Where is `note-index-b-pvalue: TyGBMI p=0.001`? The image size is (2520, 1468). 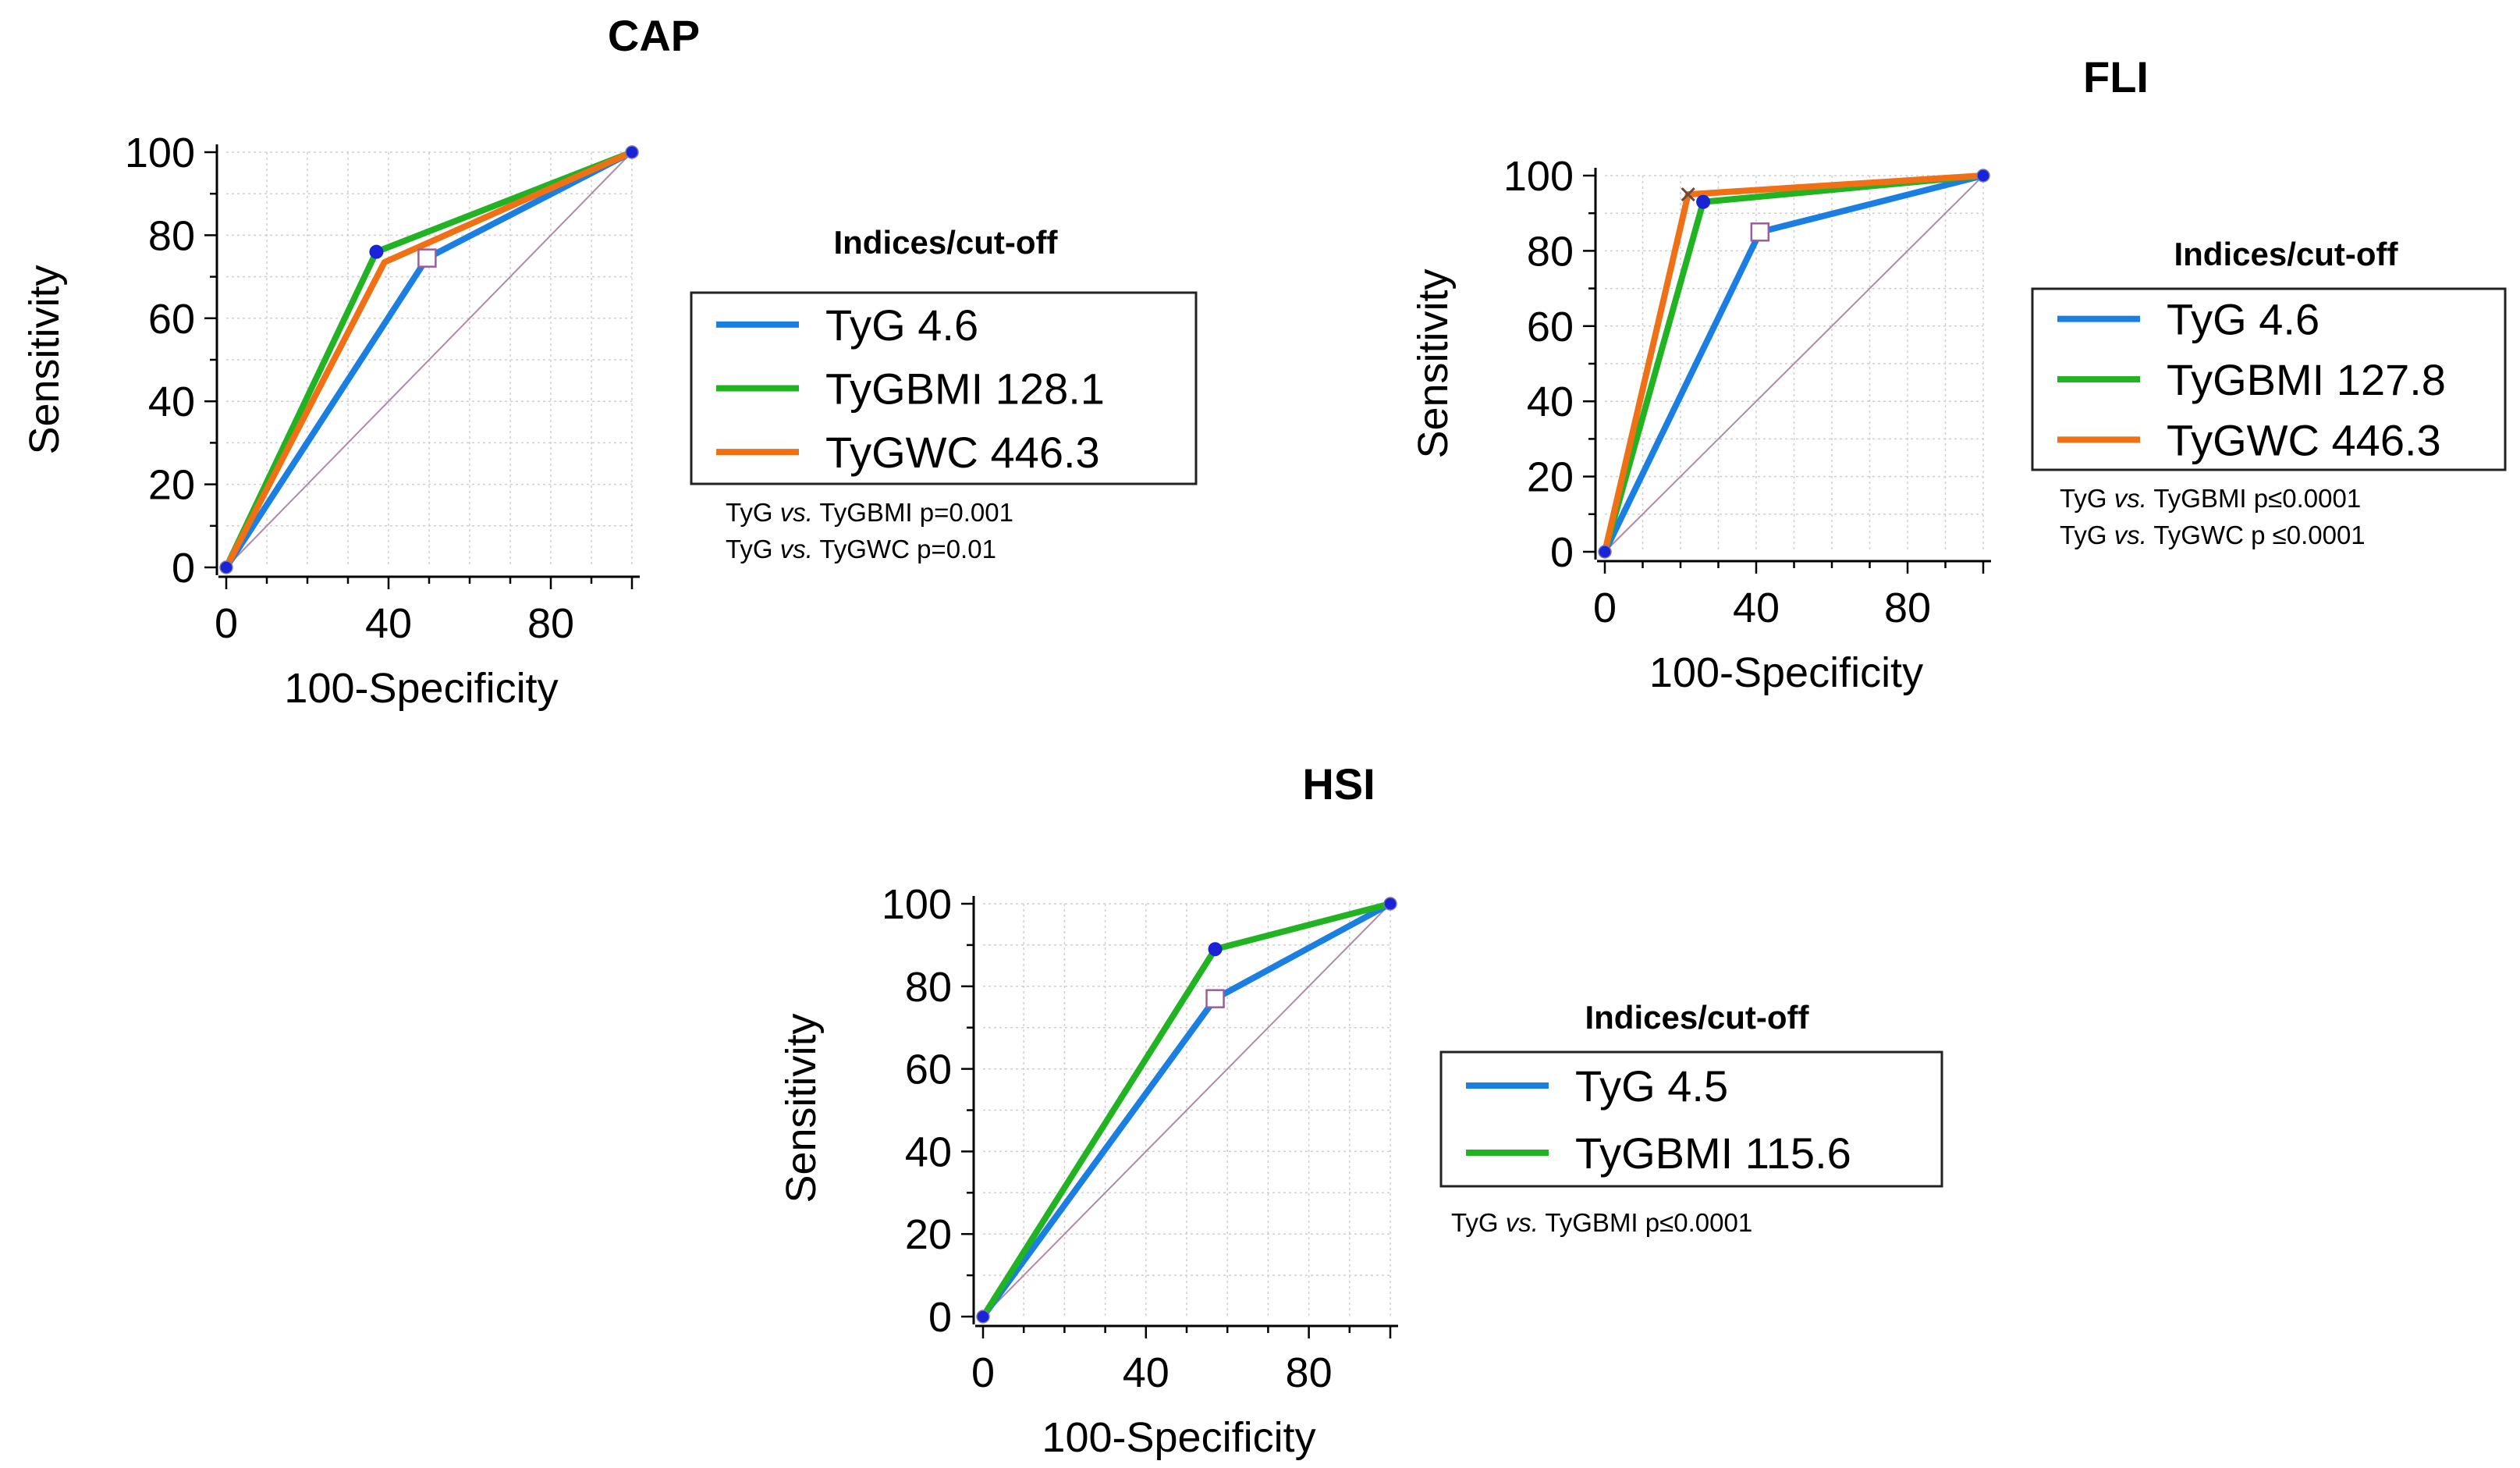
note-index-b-pvalue: TyGBMI p=0.001 is located at coordinates (913, 512).